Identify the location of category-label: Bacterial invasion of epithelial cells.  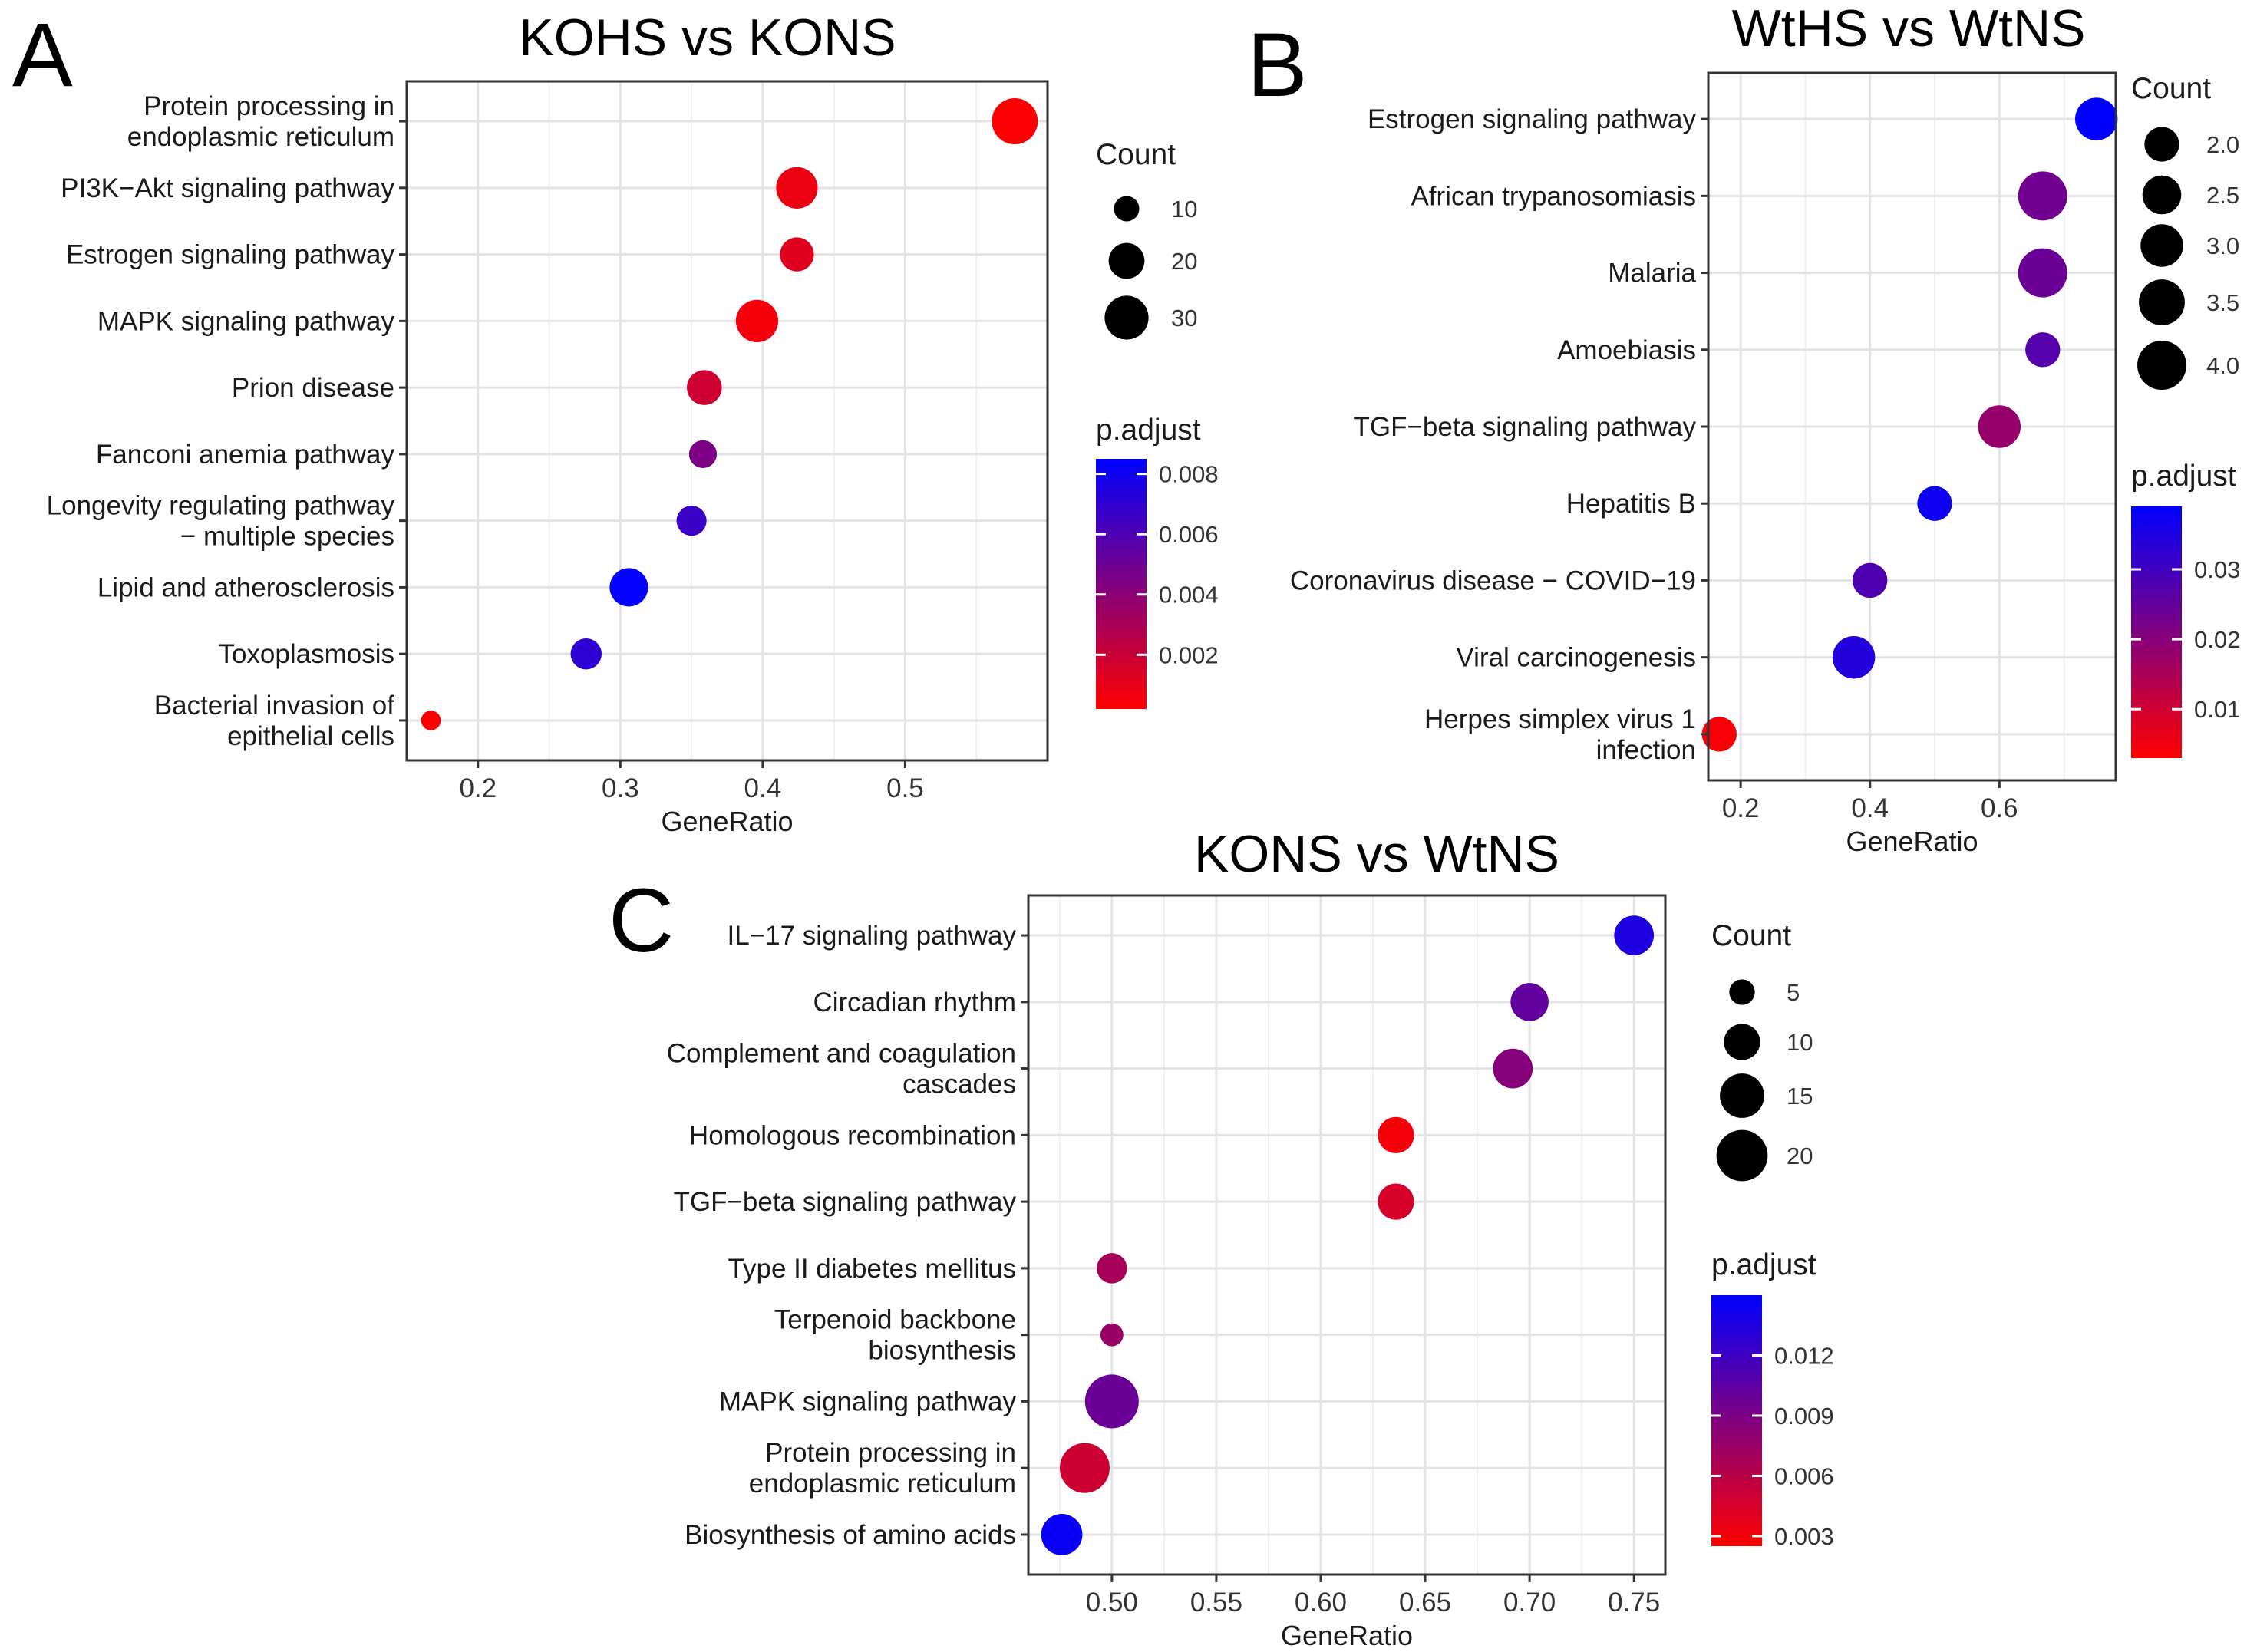
(274, 721).